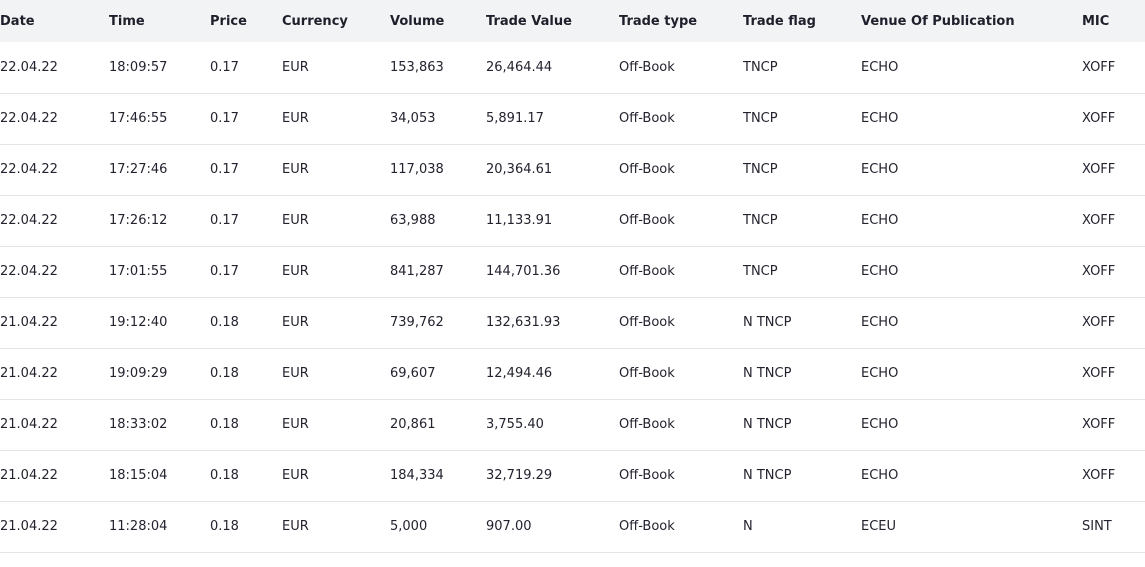 This screenshot has height=567, width=1145. What do you see at coordinates (138, 271) in the screenshot?
I see `time-cell: 17:01:55` at bounding box center [138, 271].